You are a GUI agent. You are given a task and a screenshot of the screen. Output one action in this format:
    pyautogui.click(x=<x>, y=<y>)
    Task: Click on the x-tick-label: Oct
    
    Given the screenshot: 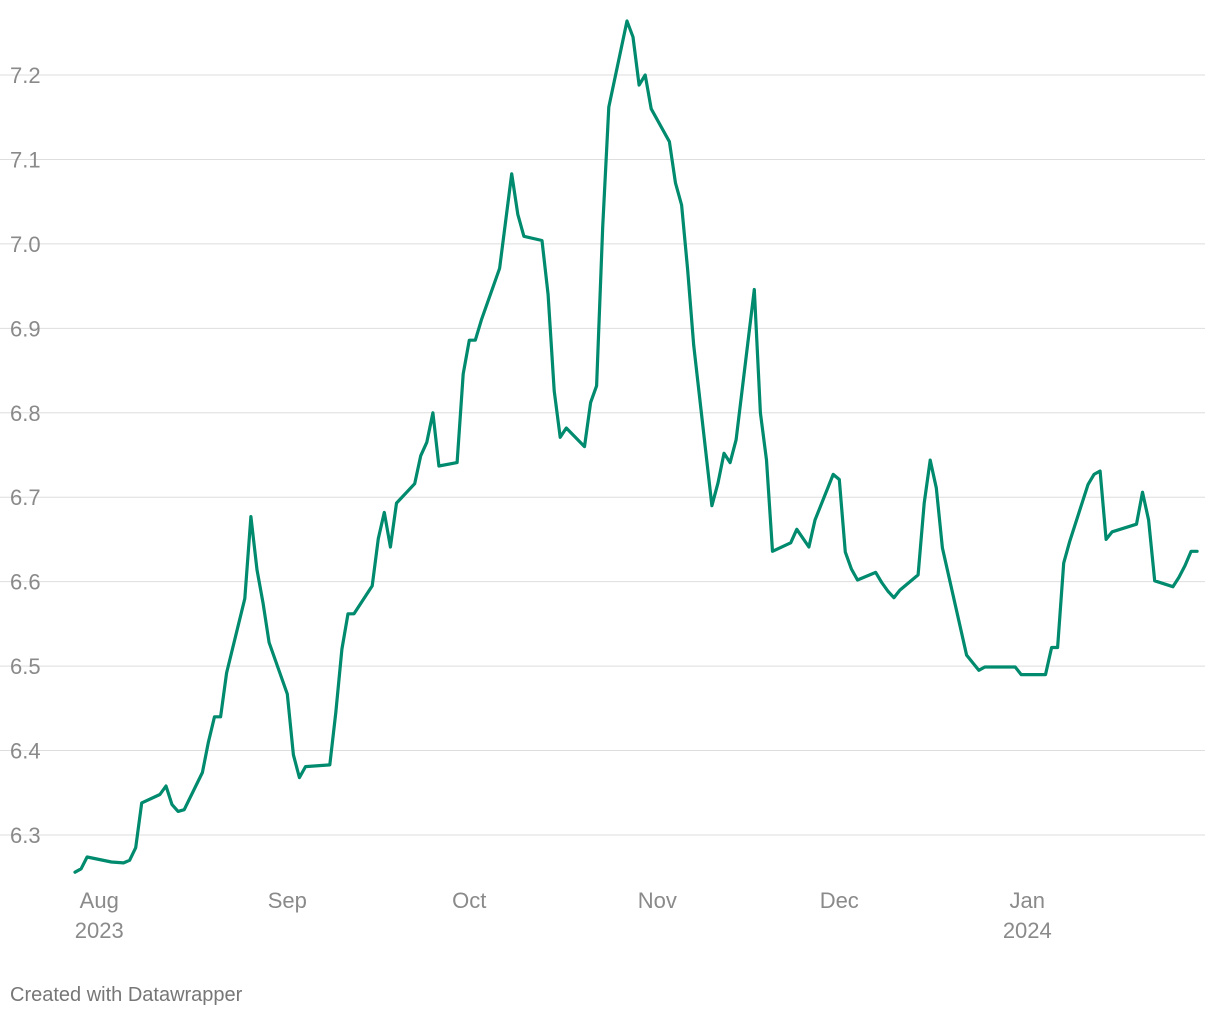 What is the action you would take?
    pyautogui.click(x=469, y=900)
    